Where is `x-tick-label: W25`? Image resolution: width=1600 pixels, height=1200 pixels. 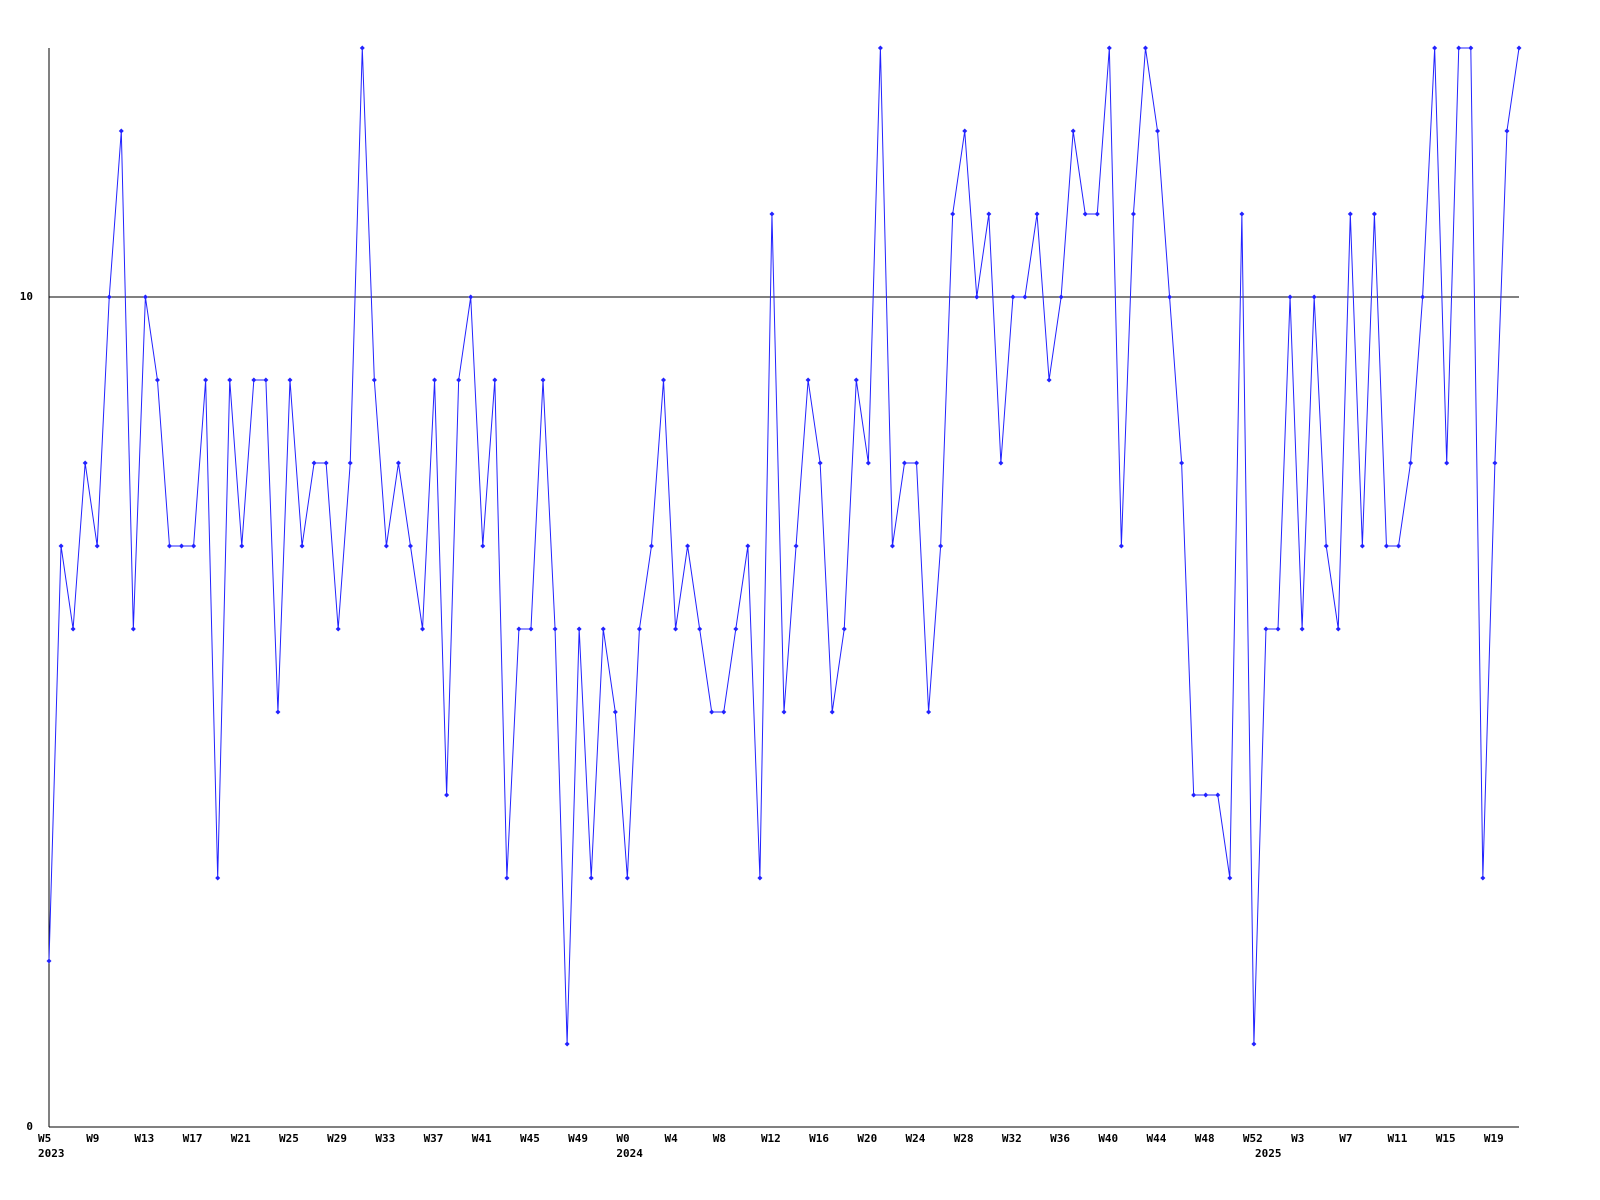
x-tick-label: W25 is located at coordinates (289, 1138).